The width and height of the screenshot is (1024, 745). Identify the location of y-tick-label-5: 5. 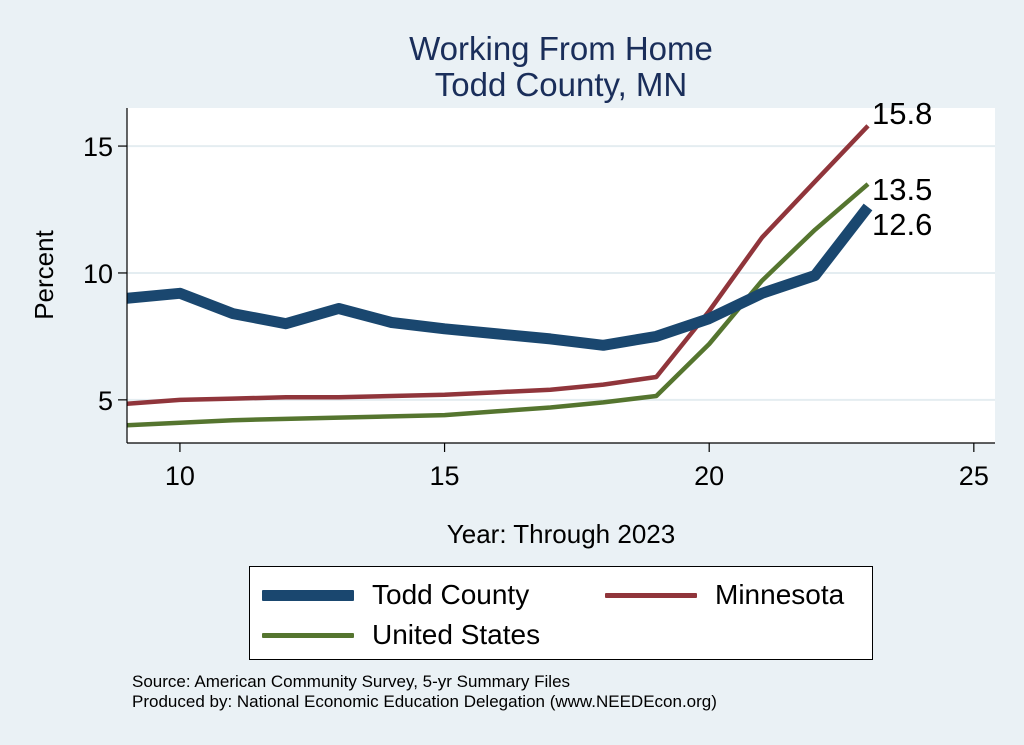
(105, 401).